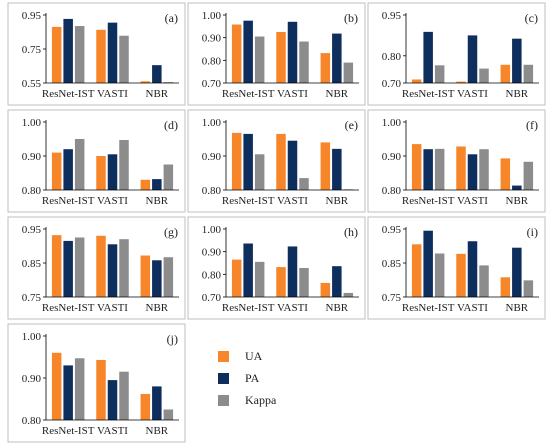 The height and width of the screenshot is (445, 550). What do you see at coordinates (212, 253) in the screenshot?
I see `y-tick-label: 0.90` at bounding box center [212, 253].